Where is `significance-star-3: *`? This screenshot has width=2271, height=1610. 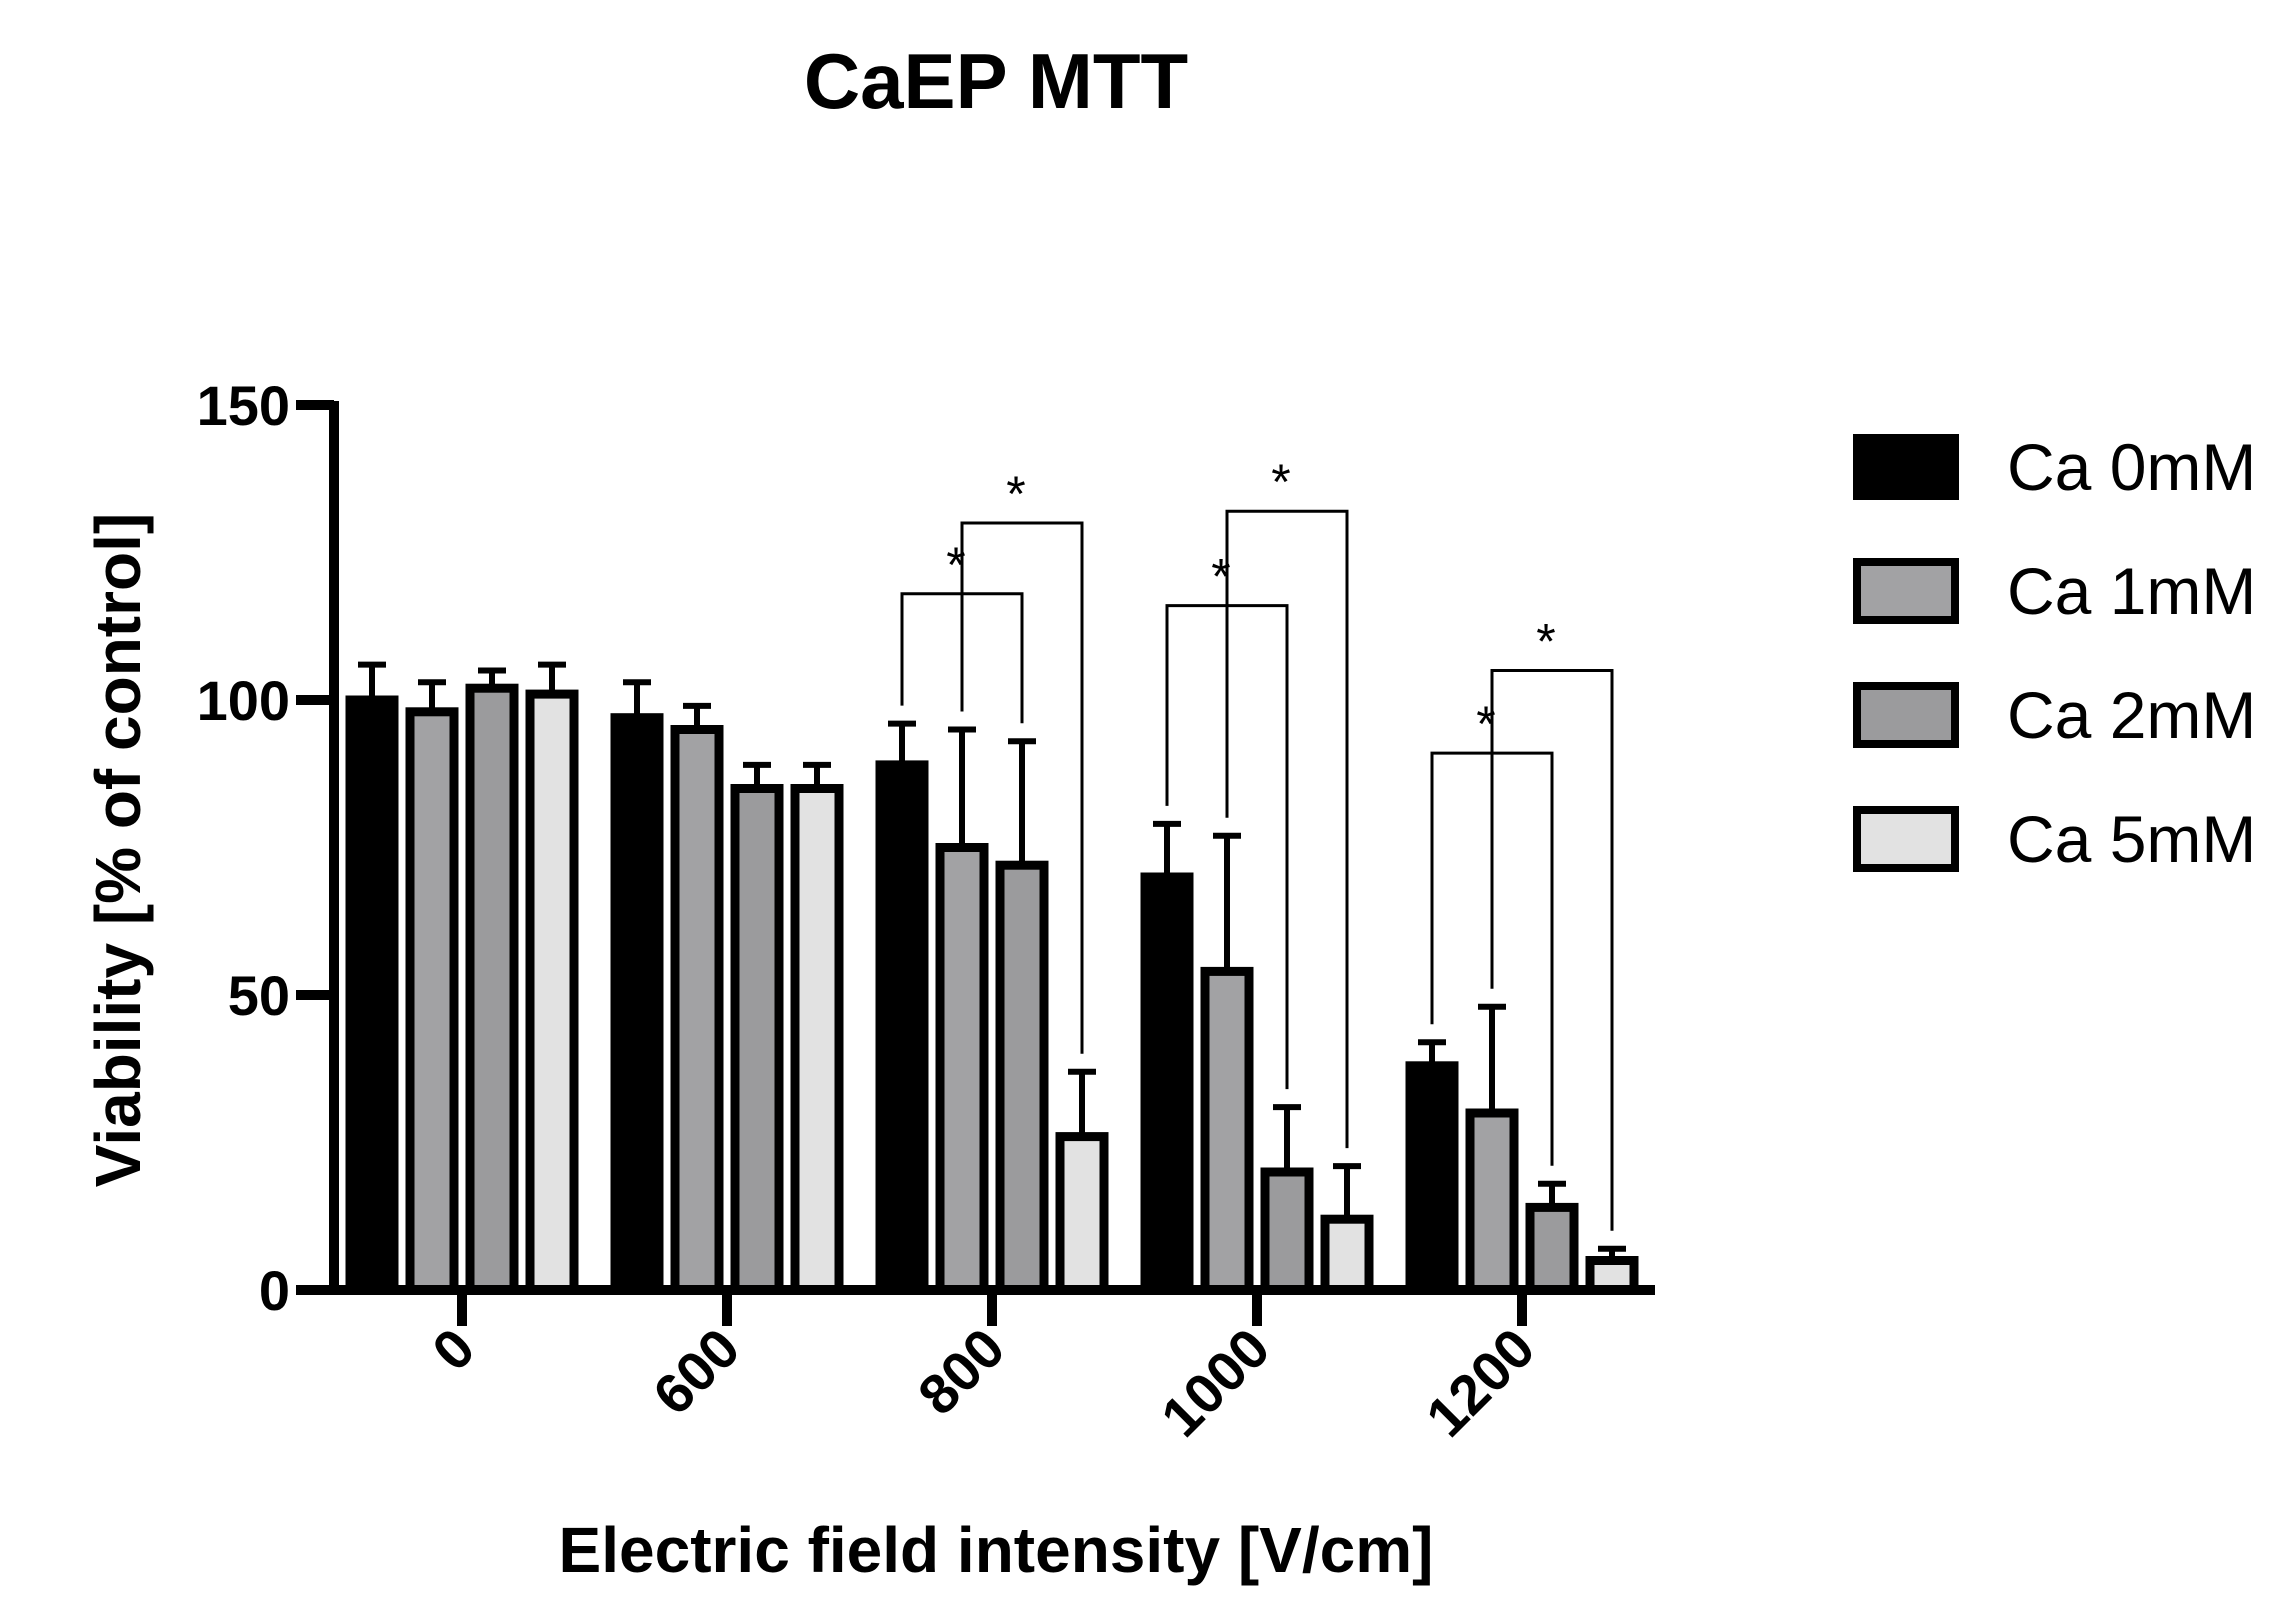
significance-star-3: * is located at coordinates (1280, 482).